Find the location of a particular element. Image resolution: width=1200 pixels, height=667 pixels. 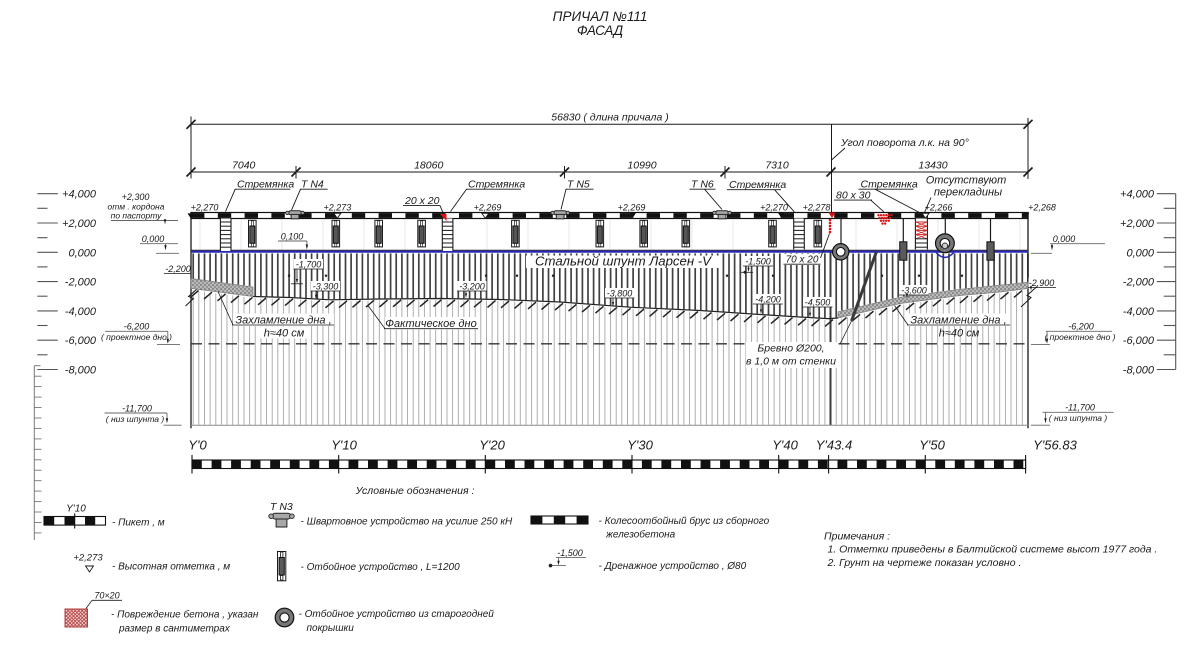

svg-text: Условные обозначения : is located at coordinates (415, 491).